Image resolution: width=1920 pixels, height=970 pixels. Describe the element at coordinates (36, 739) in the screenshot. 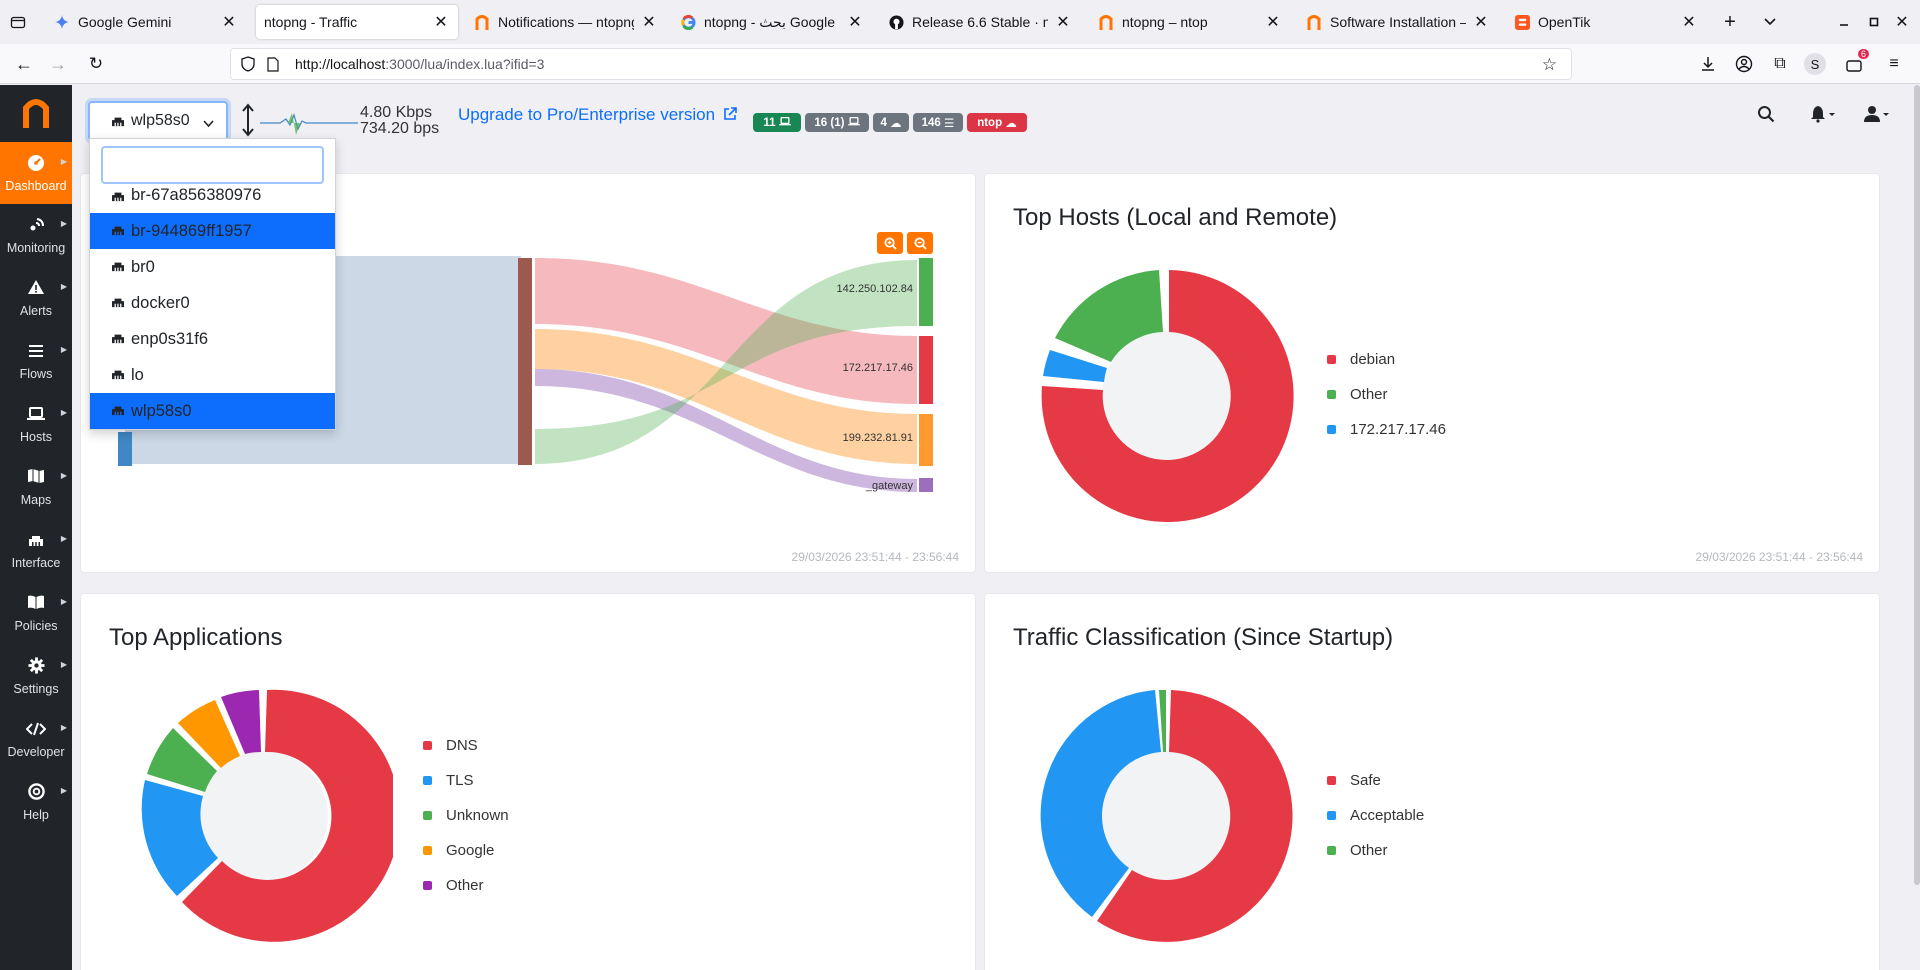

I see `sidebar-item-developer: Developer ▶` at that location.